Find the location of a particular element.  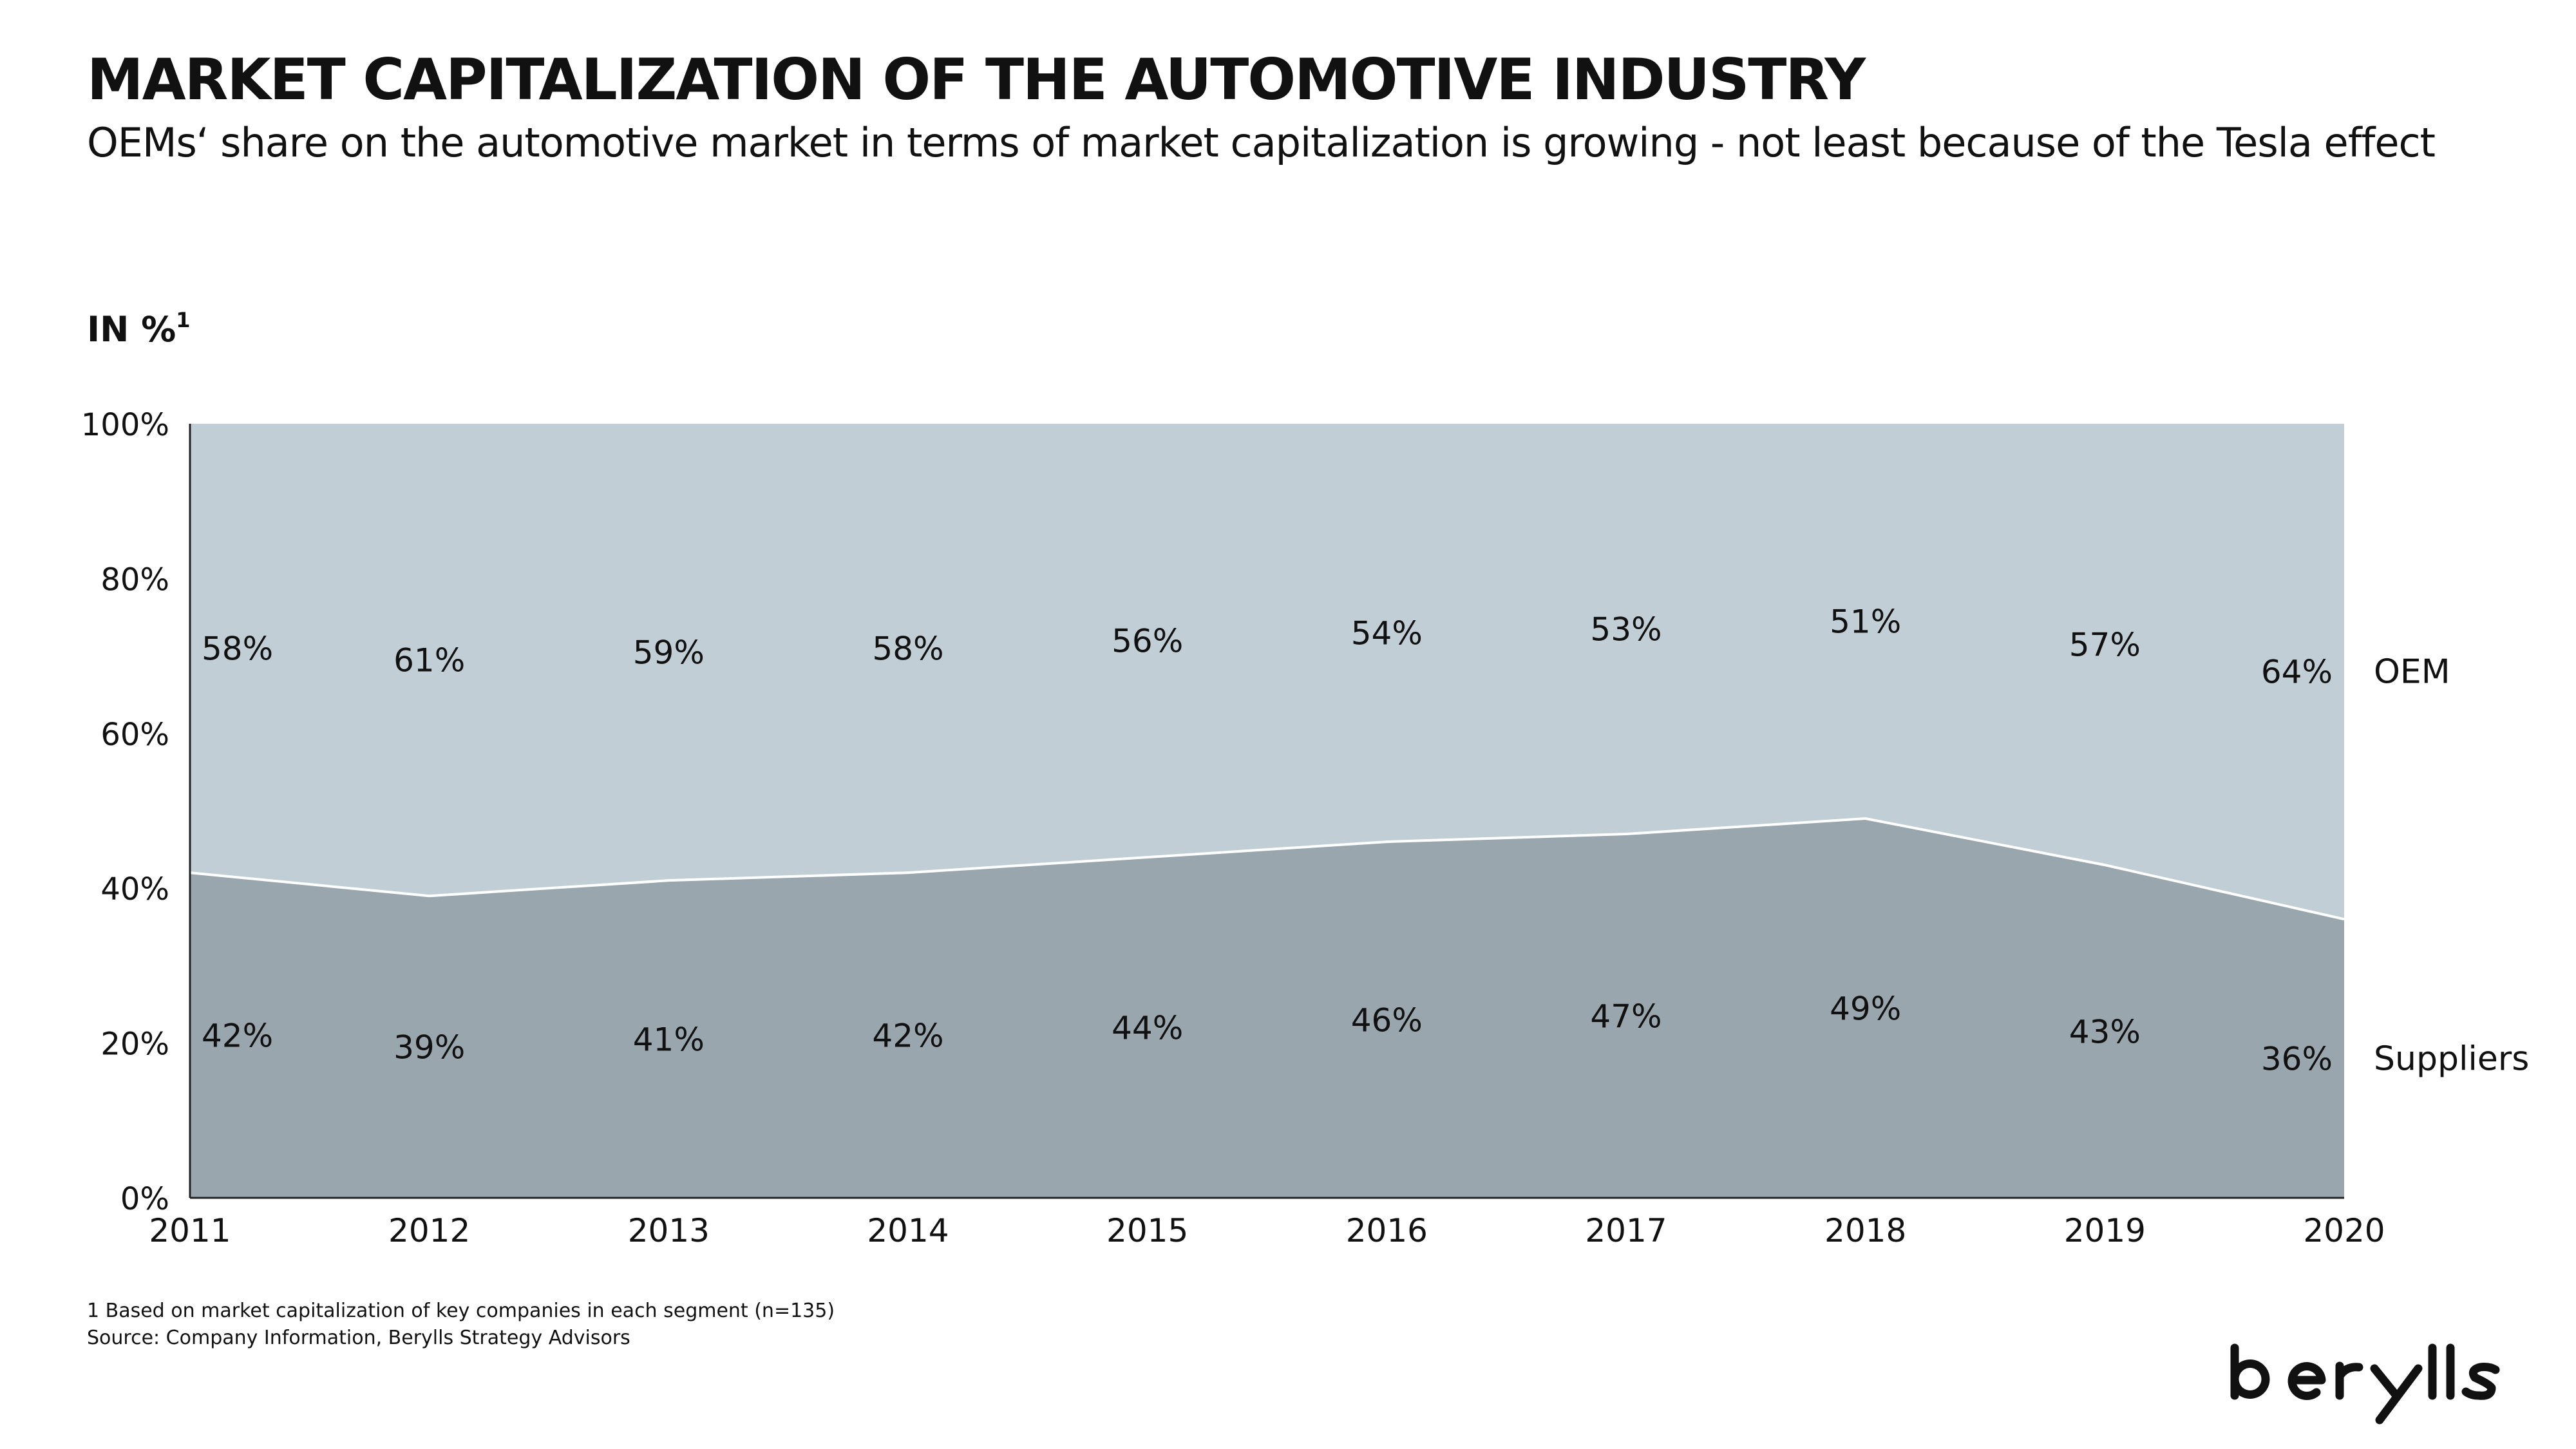

suppliers-data-label: 46% is located at coordinates (1387, 1020).